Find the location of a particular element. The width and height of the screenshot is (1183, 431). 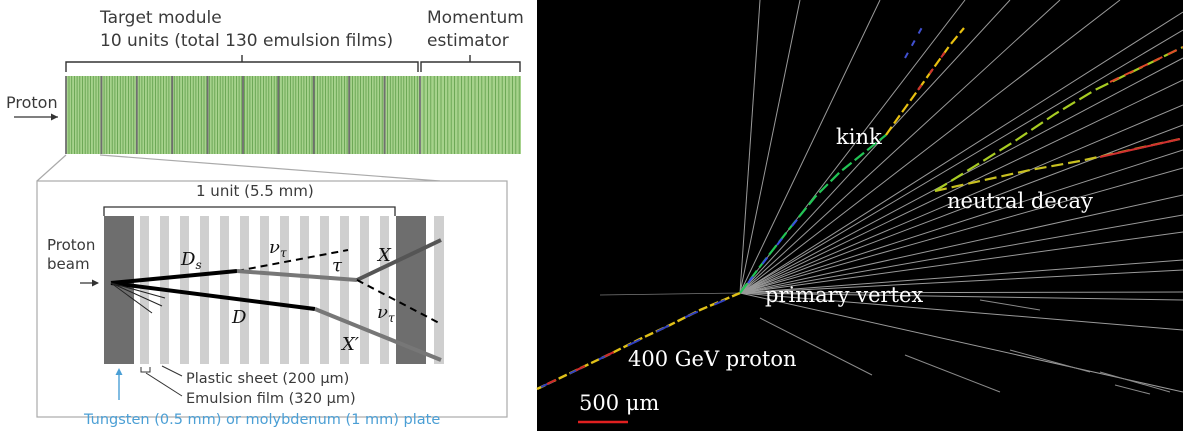

unit-brace is located at coordinates (249, 211).